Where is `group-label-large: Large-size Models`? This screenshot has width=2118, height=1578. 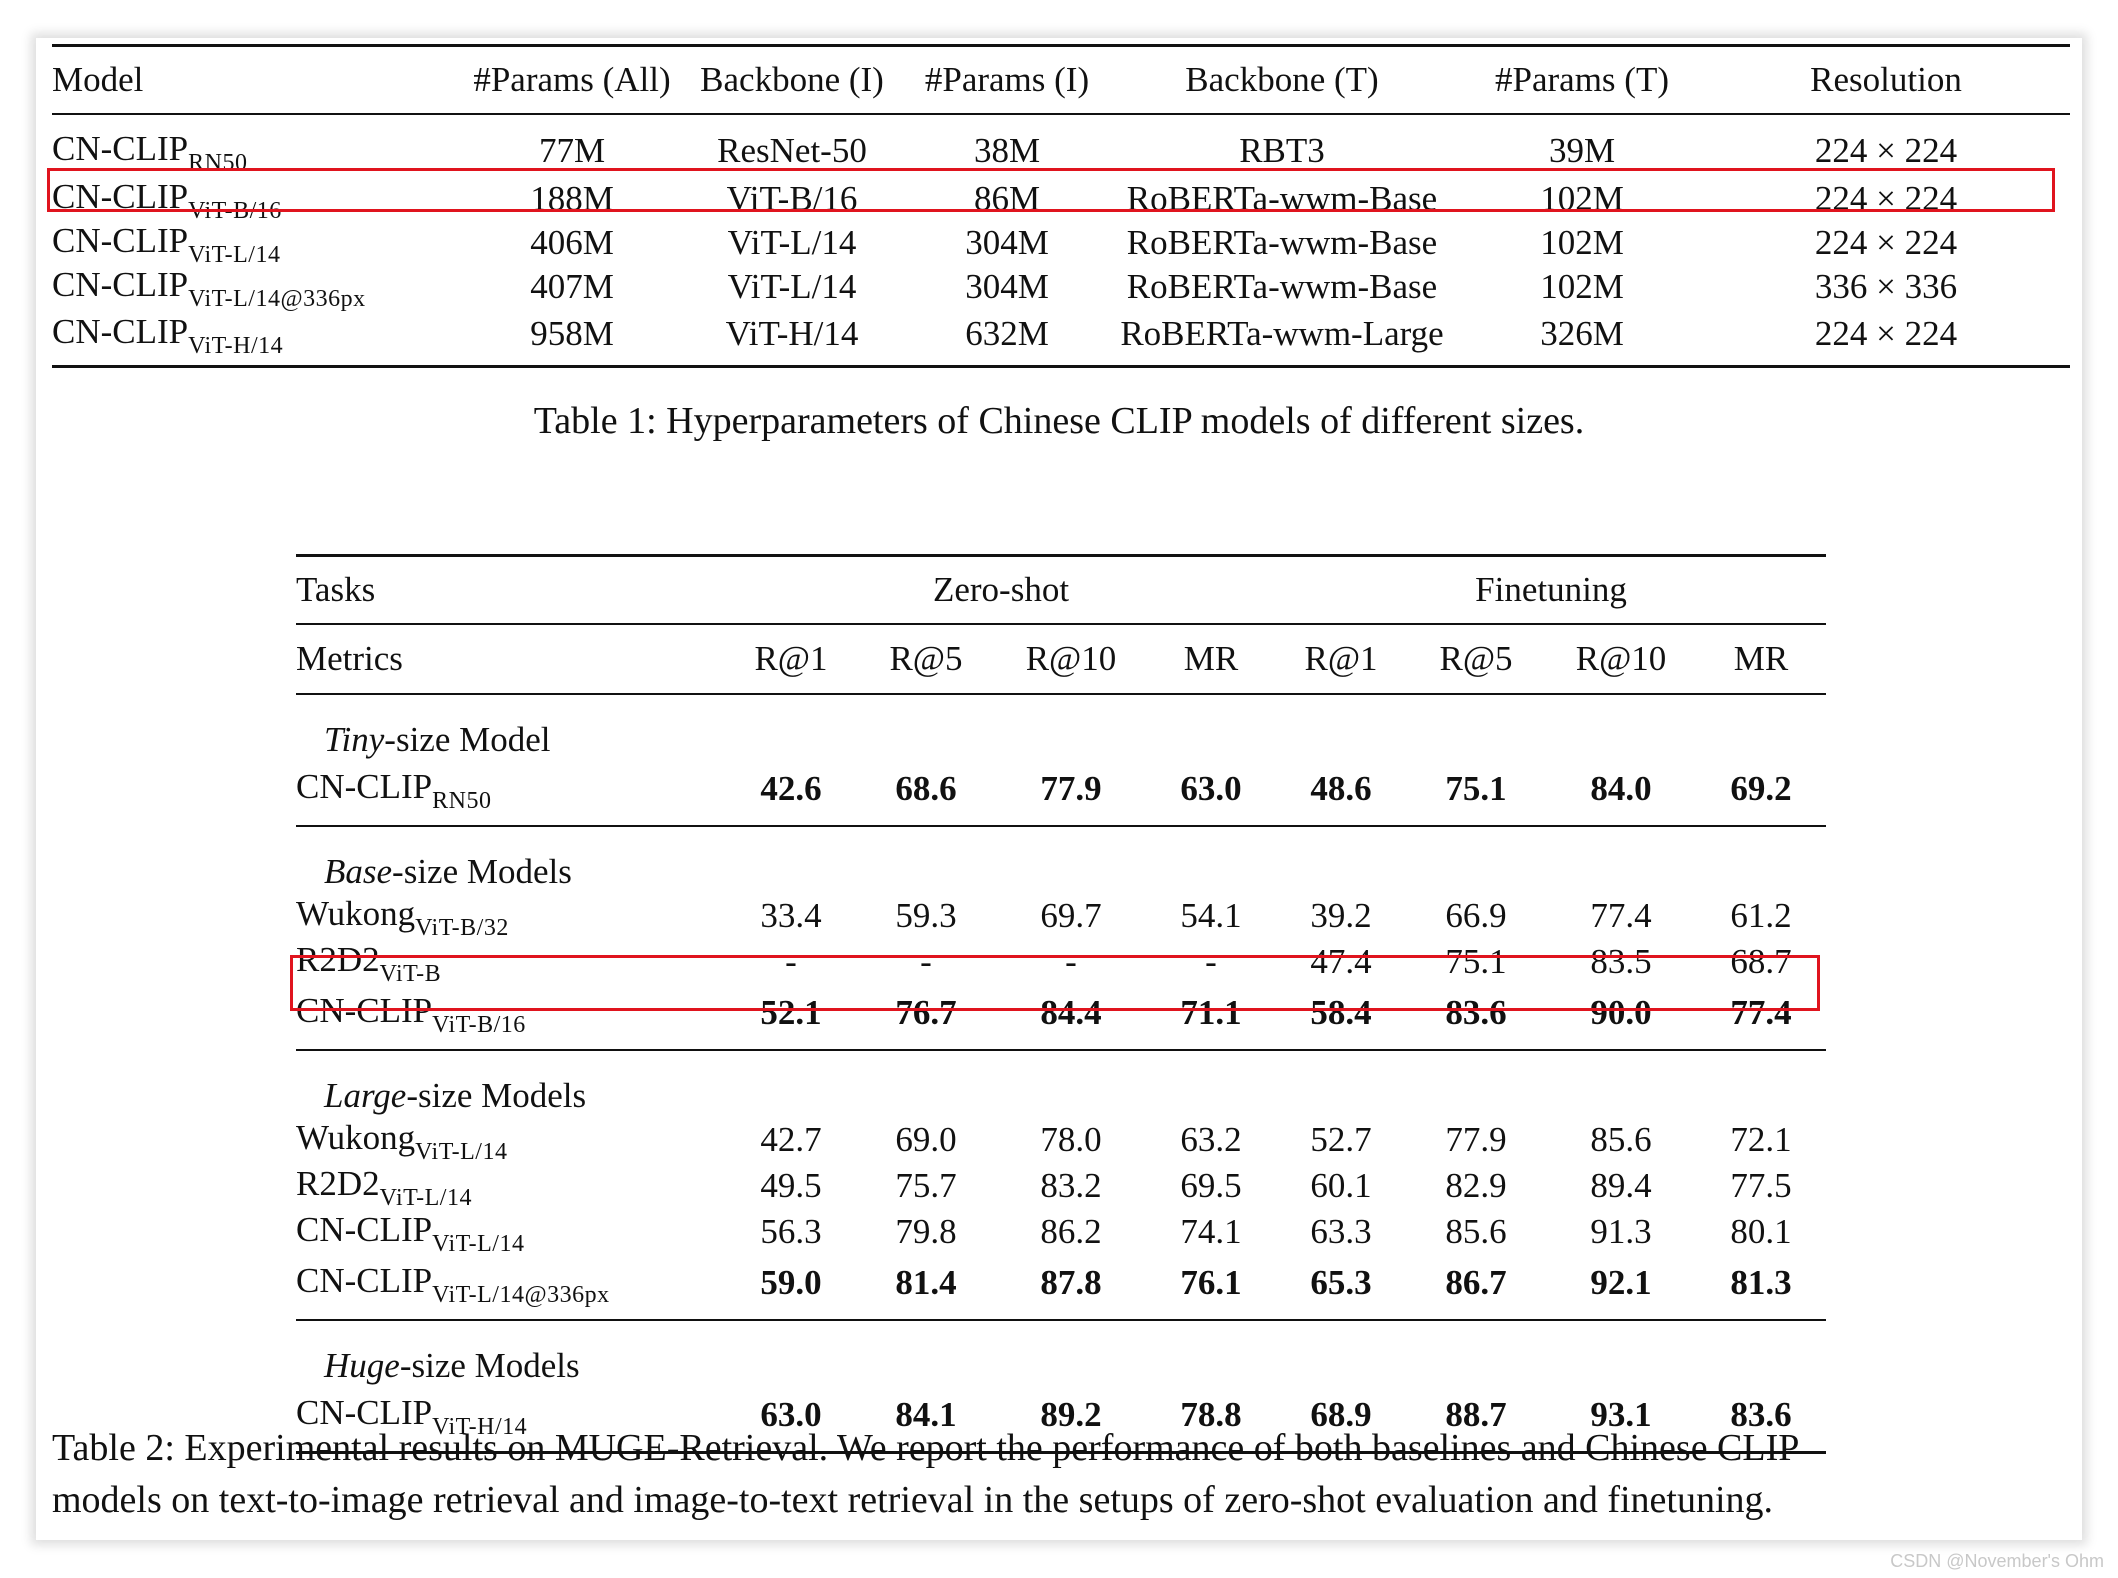 group-label-large: Large-size Models is located at coordinates (455, 1095).